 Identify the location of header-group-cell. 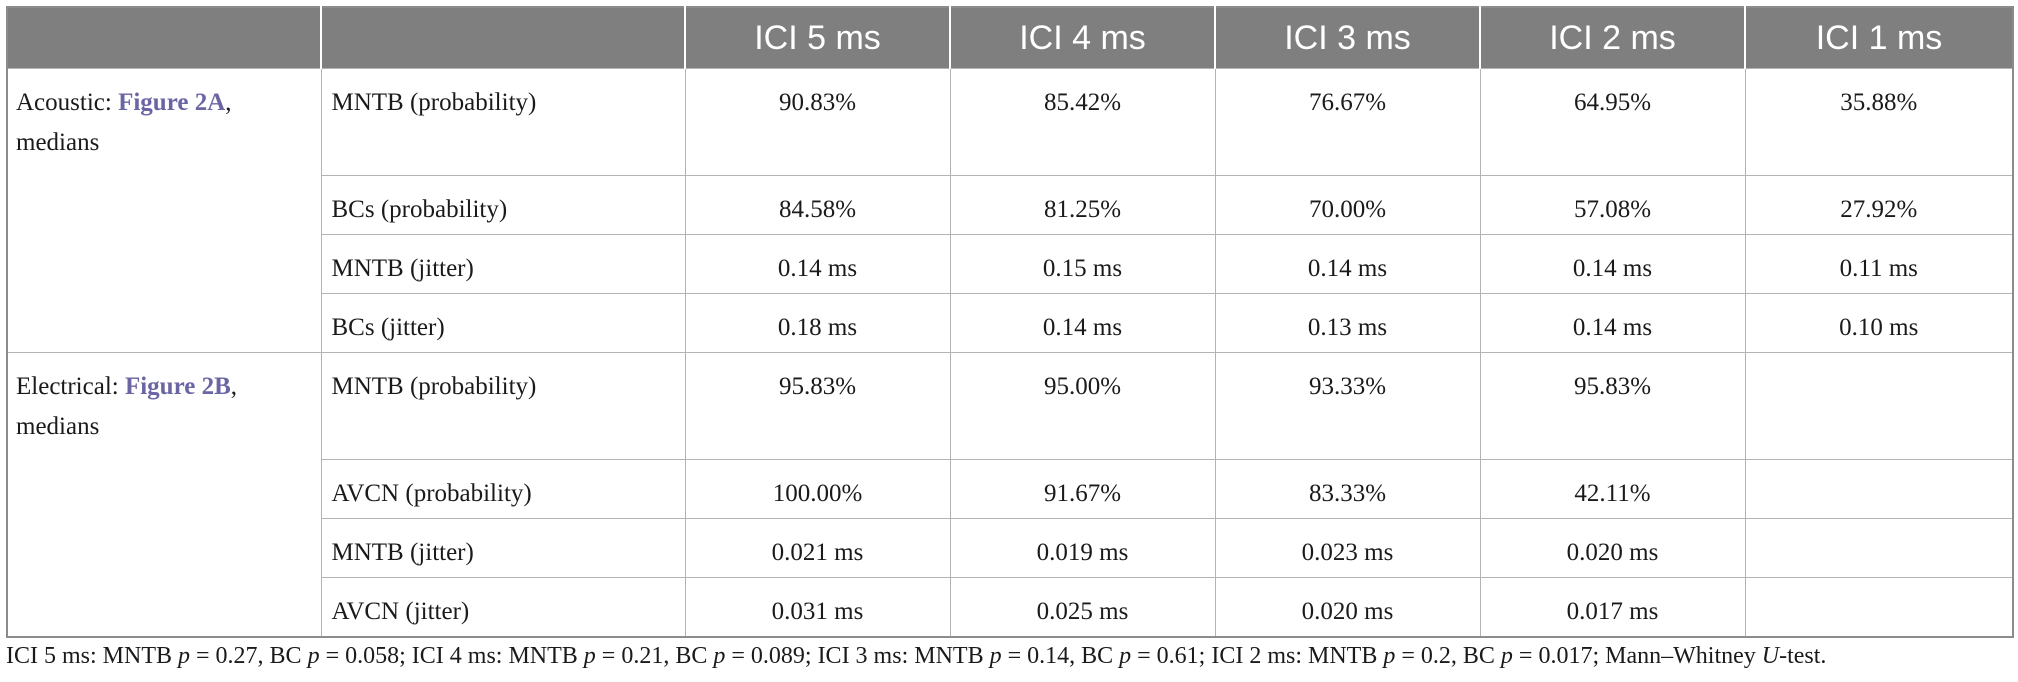
(164, 38).